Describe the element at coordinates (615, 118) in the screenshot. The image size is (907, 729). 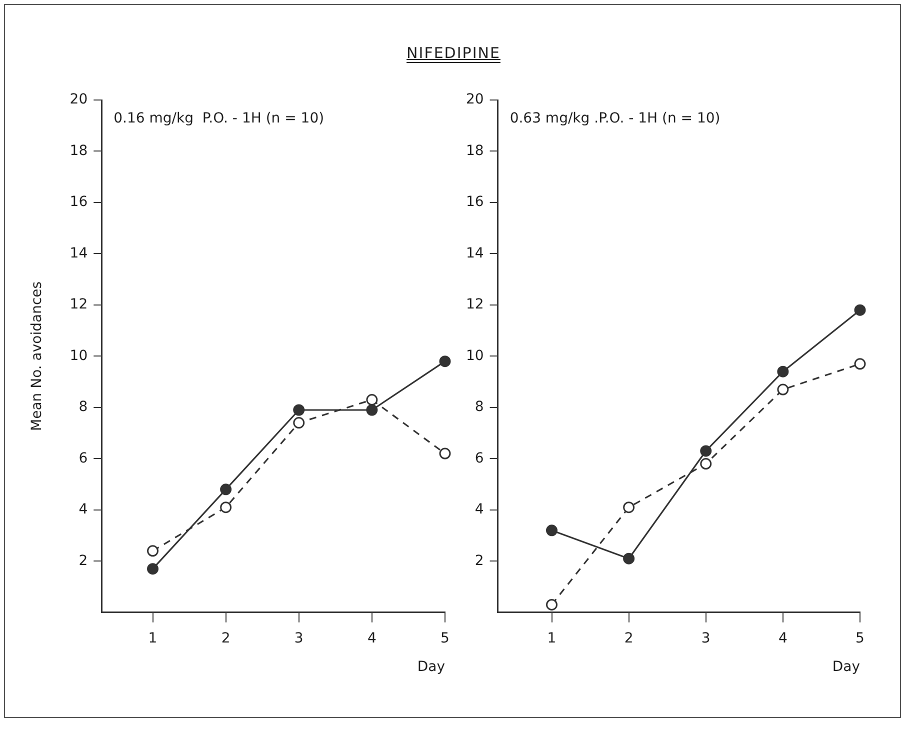
I see `annotation: 0.63 mg/kg .P.O. - 1H (n = 10)` at that location.